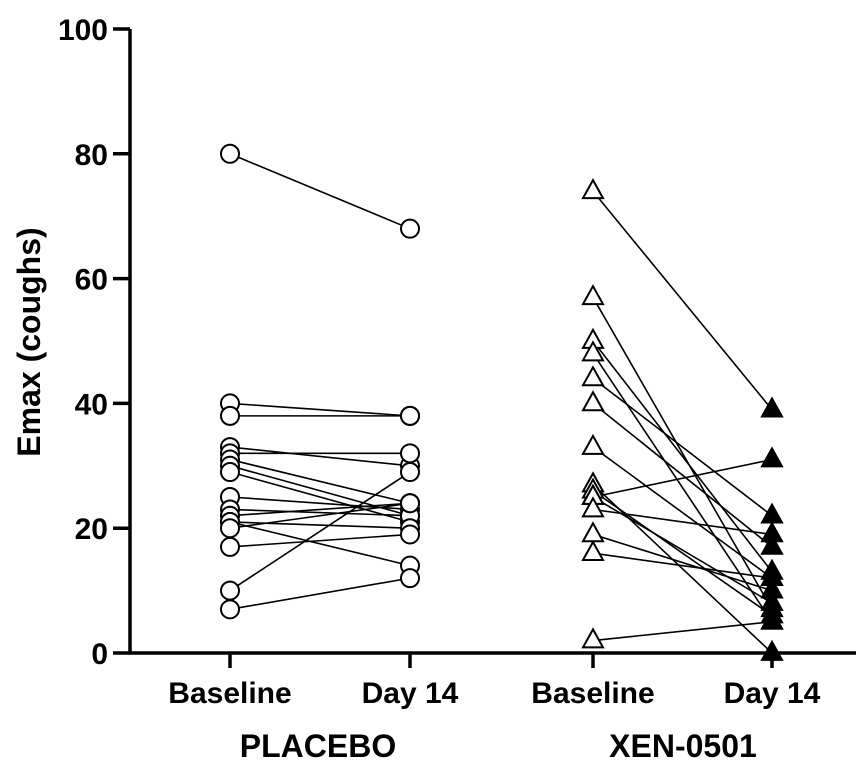  What do you see at coordinates (91, 404) in the screenshot?
I see `y-tick-label: 40` at bounding box center [91, 404].